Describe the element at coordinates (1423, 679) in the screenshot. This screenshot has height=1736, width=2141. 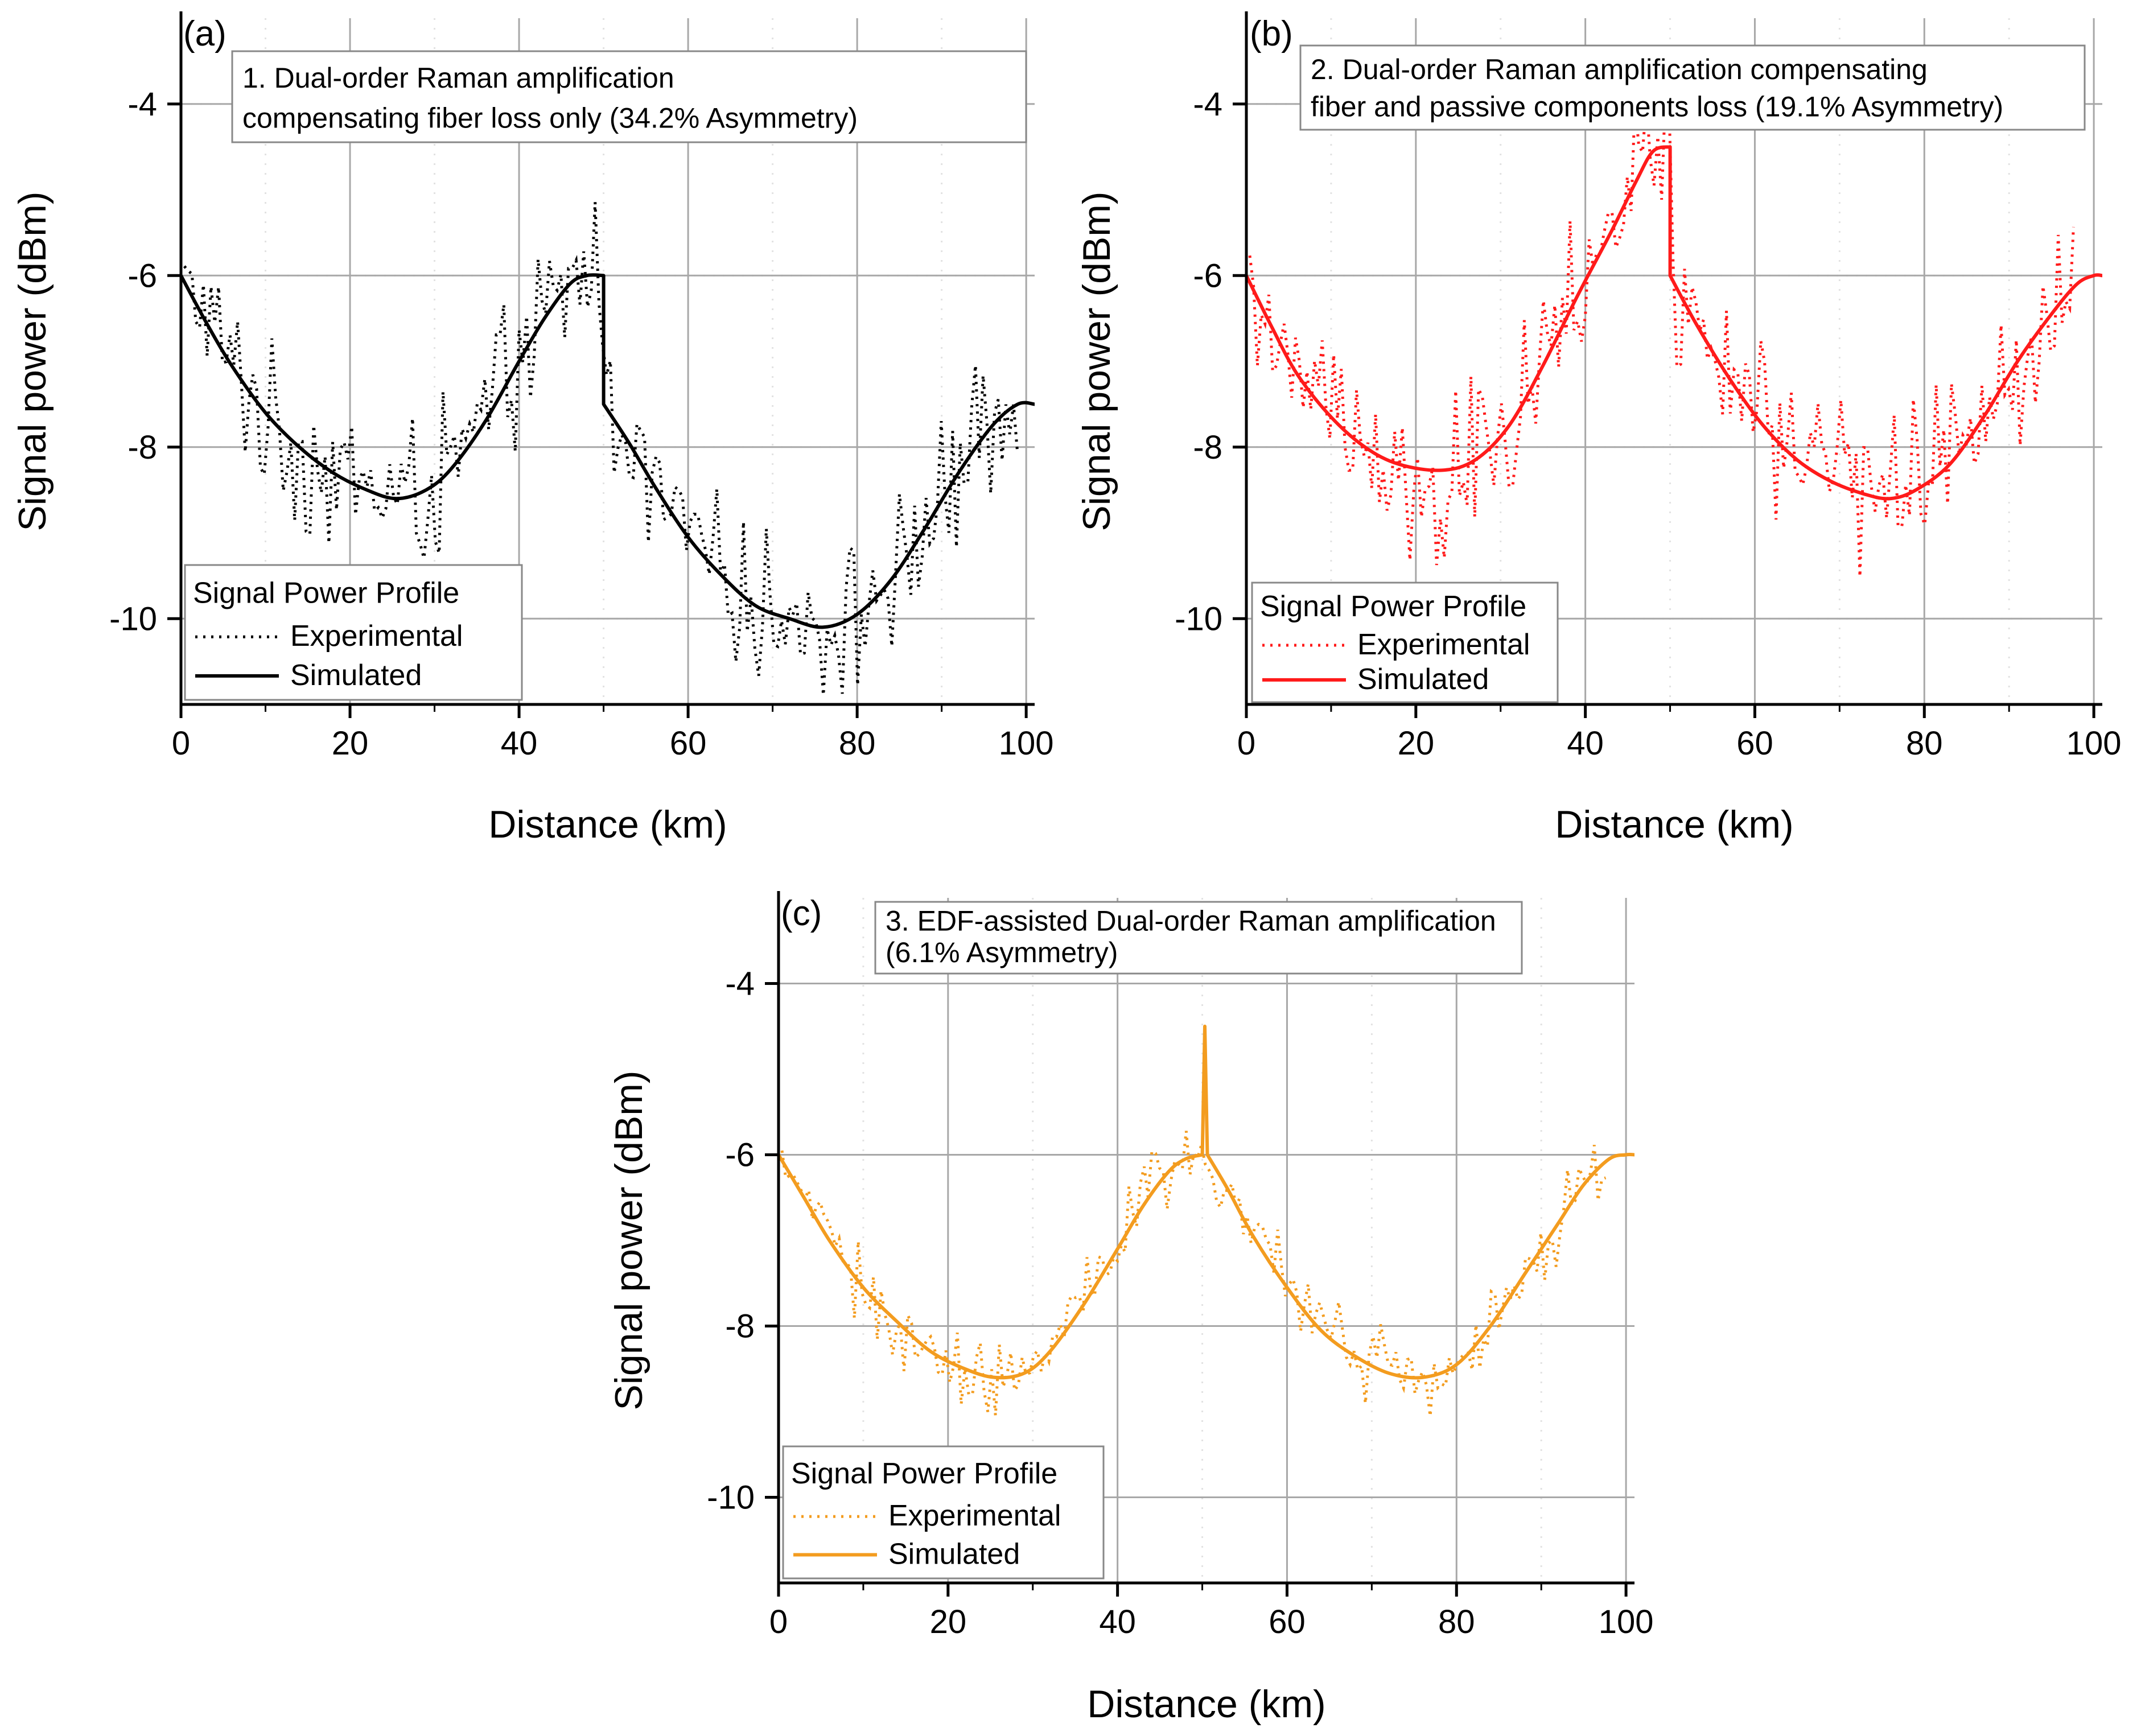
I see `panel-b-legend-simulated: Simulated` at that location.